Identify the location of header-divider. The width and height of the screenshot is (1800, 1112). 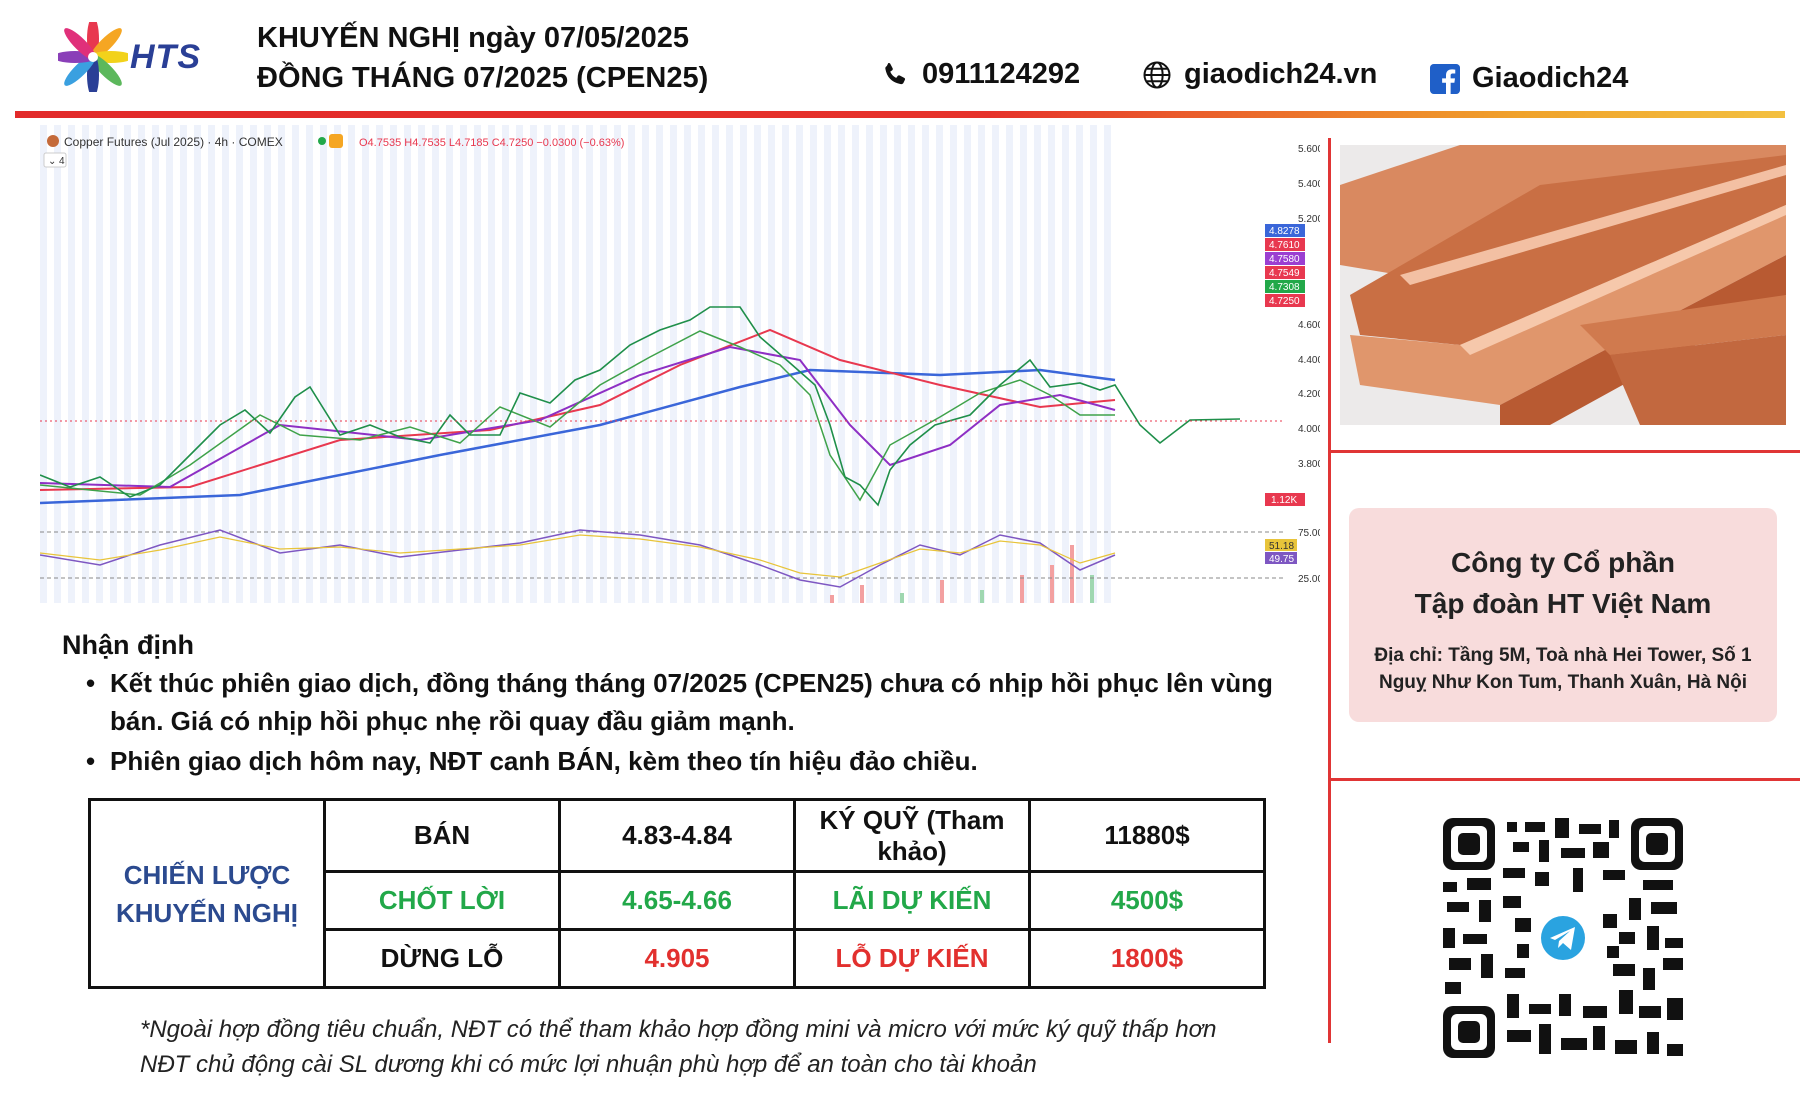
(900, 114).